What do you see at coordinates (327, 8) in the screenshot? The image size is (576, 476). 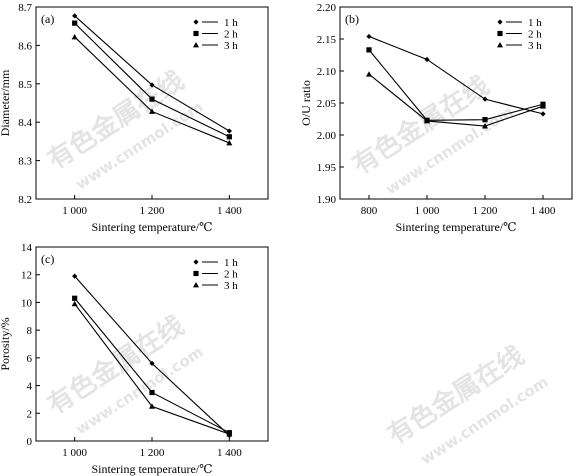 I see `y-tick-label: 2.20` at bounding box center [327, 8].